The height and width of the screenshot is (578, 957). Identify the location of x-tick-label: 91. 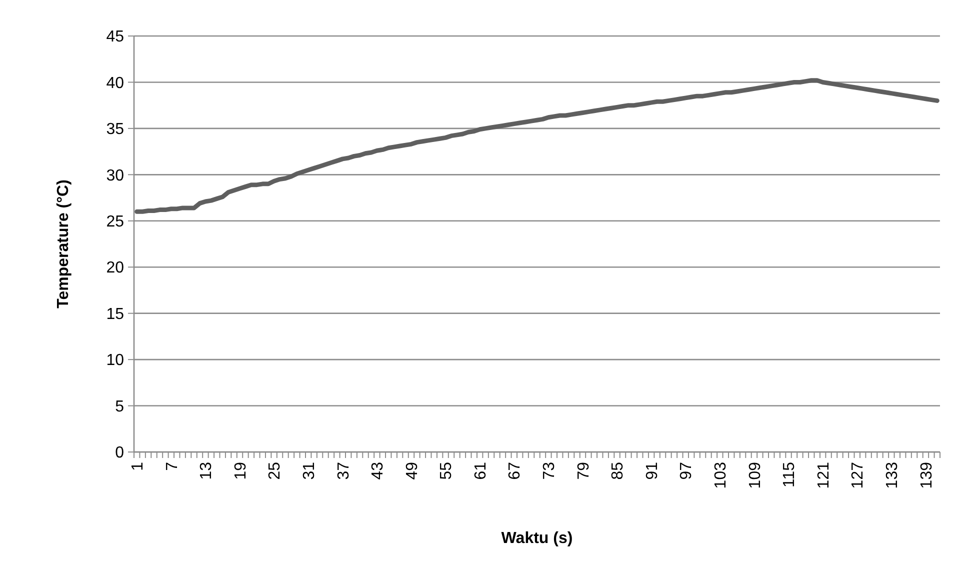
(652, 471).